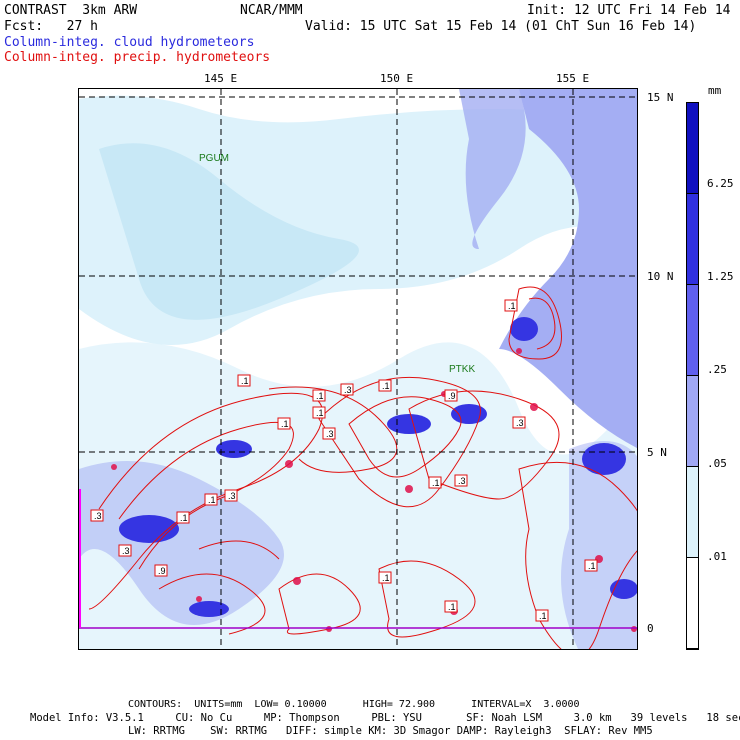 The height and width of the screenshot is (740, 740). What do you see at coordinates (660, 276) in the screenshot?
I see `lat-label-10n: 10 N` at bounding box center [660, 276].